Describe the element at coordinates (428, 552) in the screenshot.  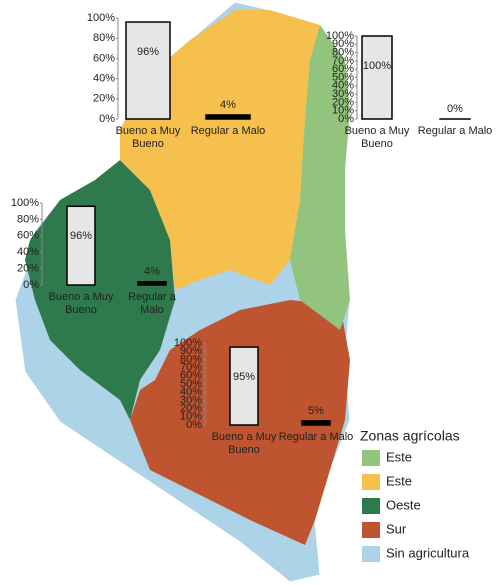
I see `legend-label: Sin agricultura` at that location.